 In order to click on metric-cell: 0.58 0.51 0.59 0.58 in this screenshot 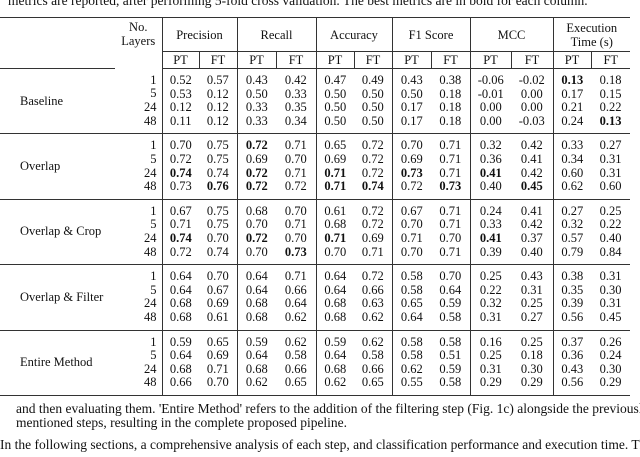, I will do `click(450, 363)`.